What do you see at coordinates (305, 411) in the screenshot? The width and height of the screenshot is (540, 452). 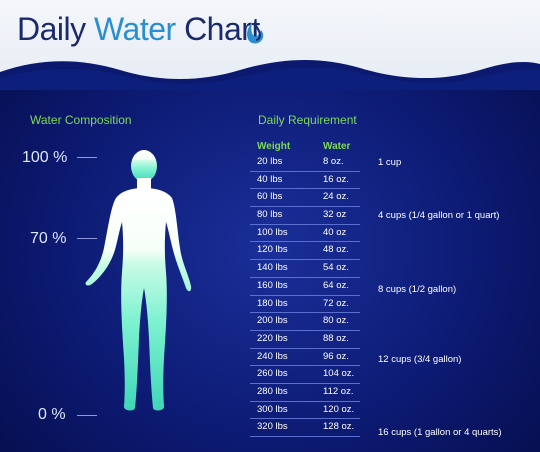 I see `table-row: 300 lbs 120 oz.` at bounding box center [305, 411].